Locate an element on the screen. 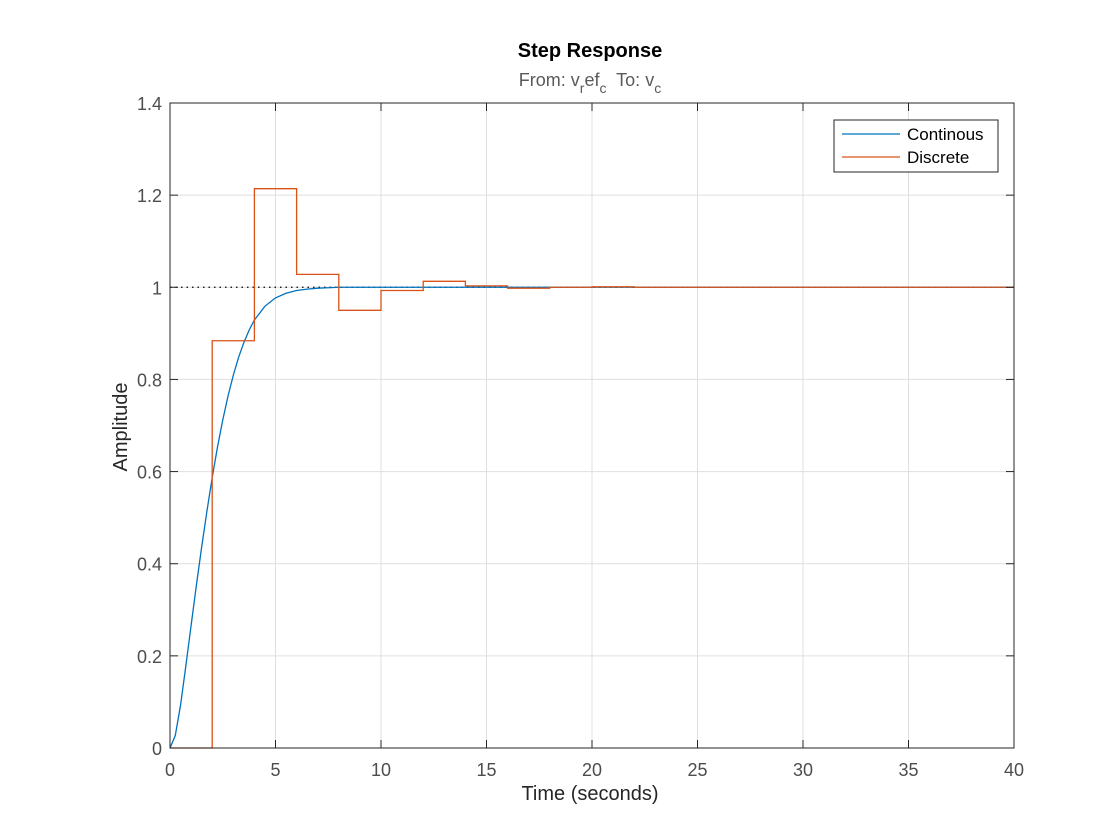  legend-label-discrete: Discrete is located at coordinates (938, 157).